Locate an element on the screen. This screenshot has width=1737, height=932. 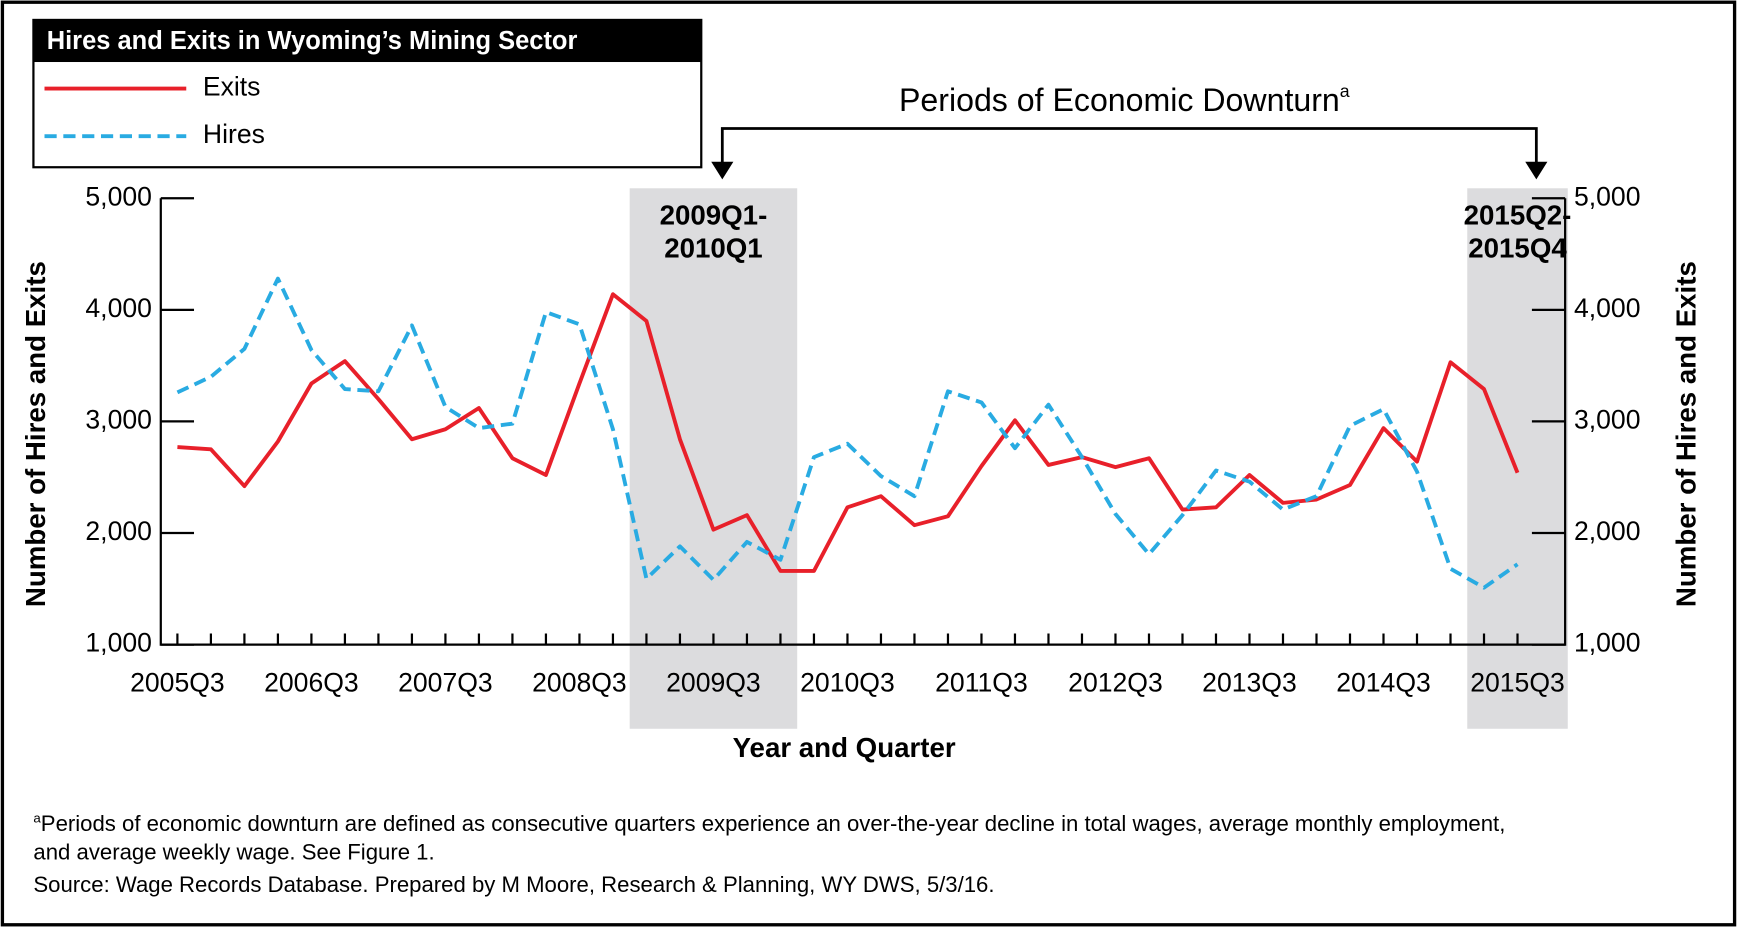
footnote-line: and average weekly wage. See Figure 1. is located at coordinates (233, 852).